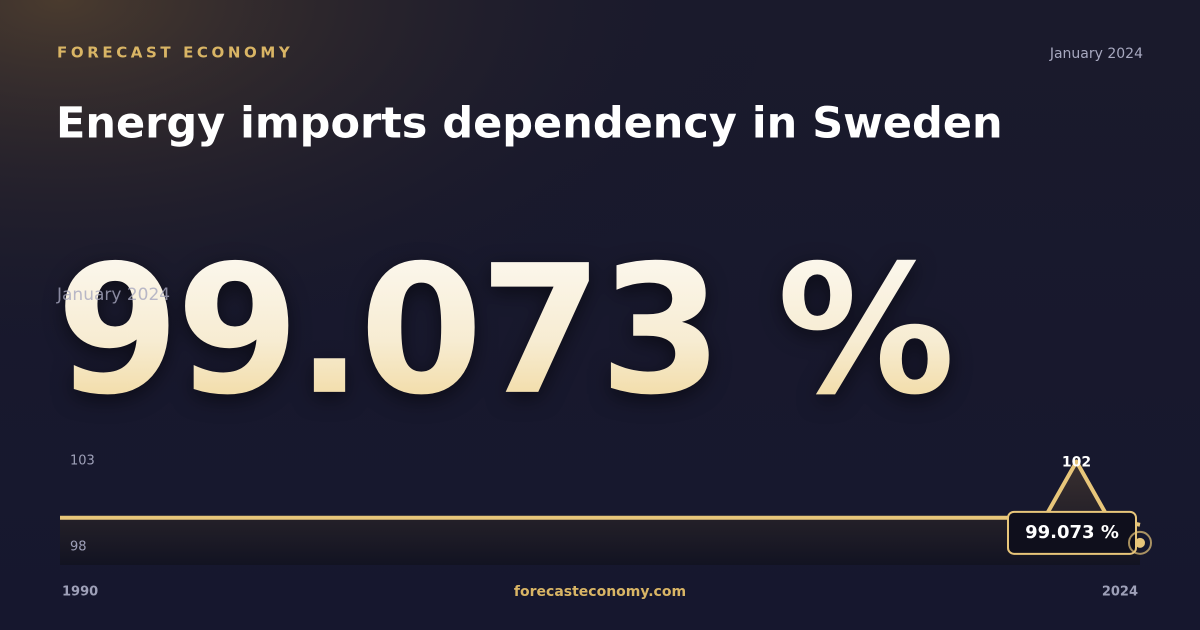 The image size is (1200, 630). I want to click on brand: FORECAST ECONOMY, so click(175, 53).